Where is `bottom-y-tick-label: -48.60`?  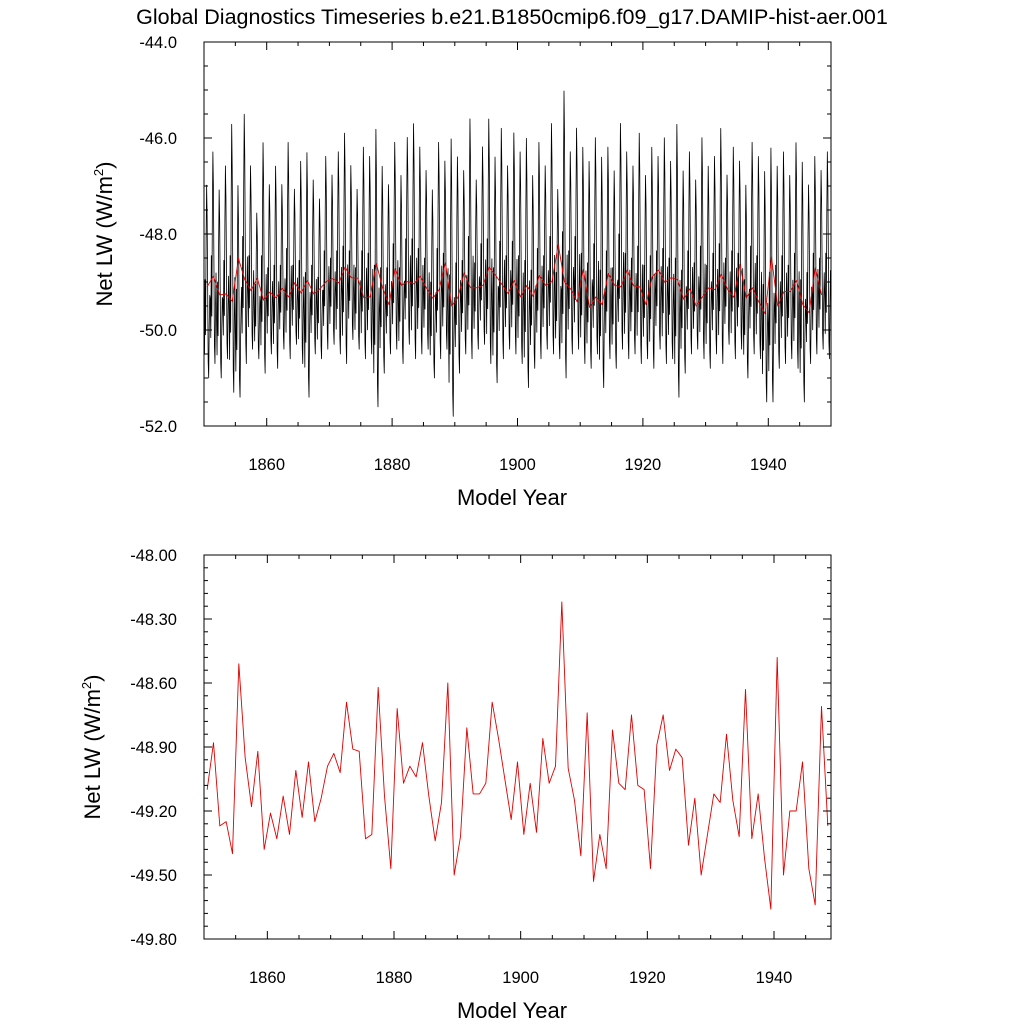
bottom-y-tick-label: -48.60 is located at coordinates (153, 684).